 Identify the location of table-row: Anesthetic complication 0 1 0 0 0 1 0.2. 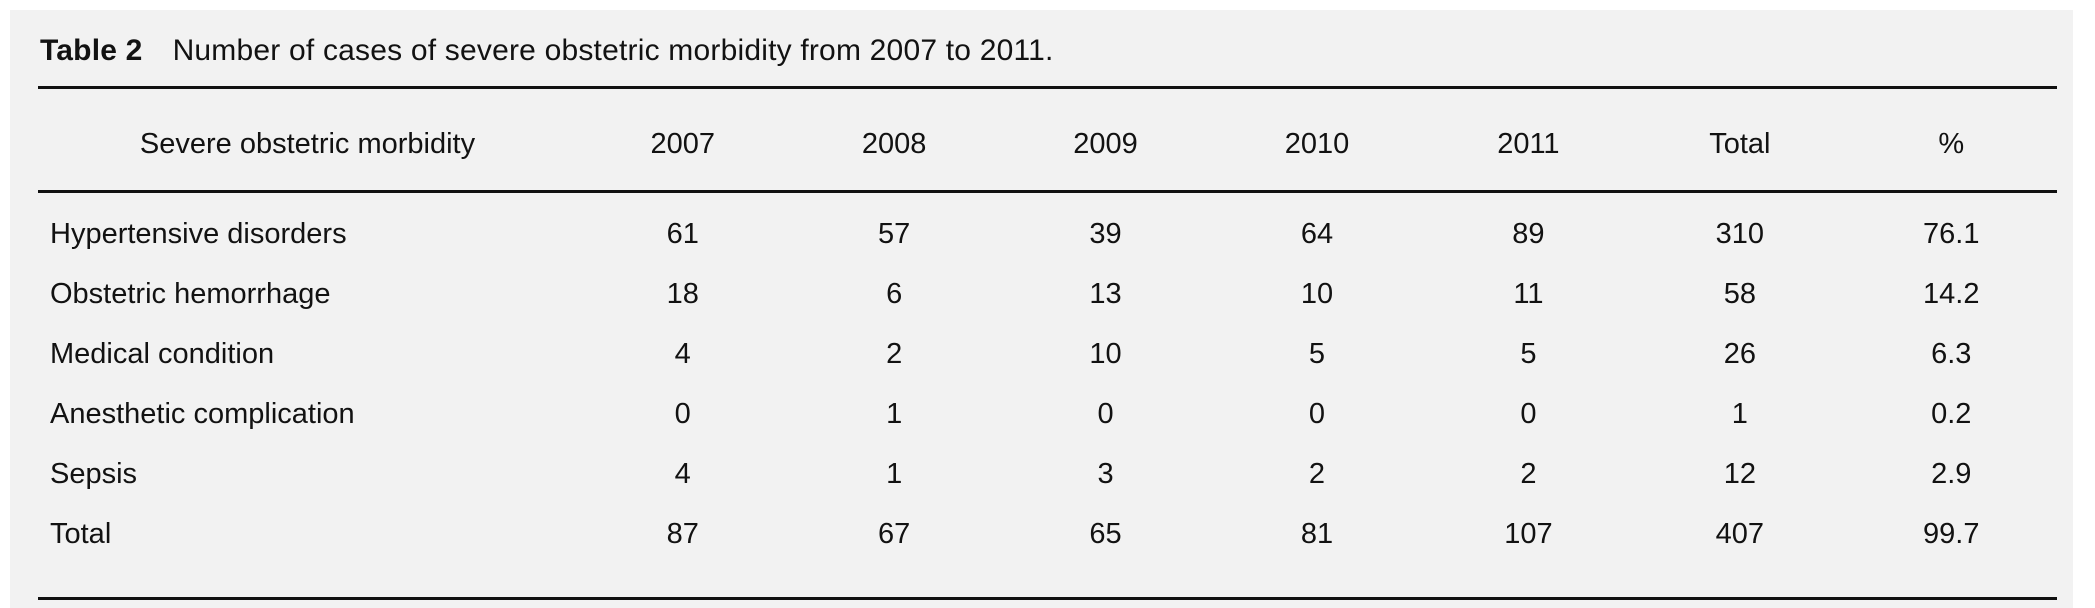
(1047, 414).